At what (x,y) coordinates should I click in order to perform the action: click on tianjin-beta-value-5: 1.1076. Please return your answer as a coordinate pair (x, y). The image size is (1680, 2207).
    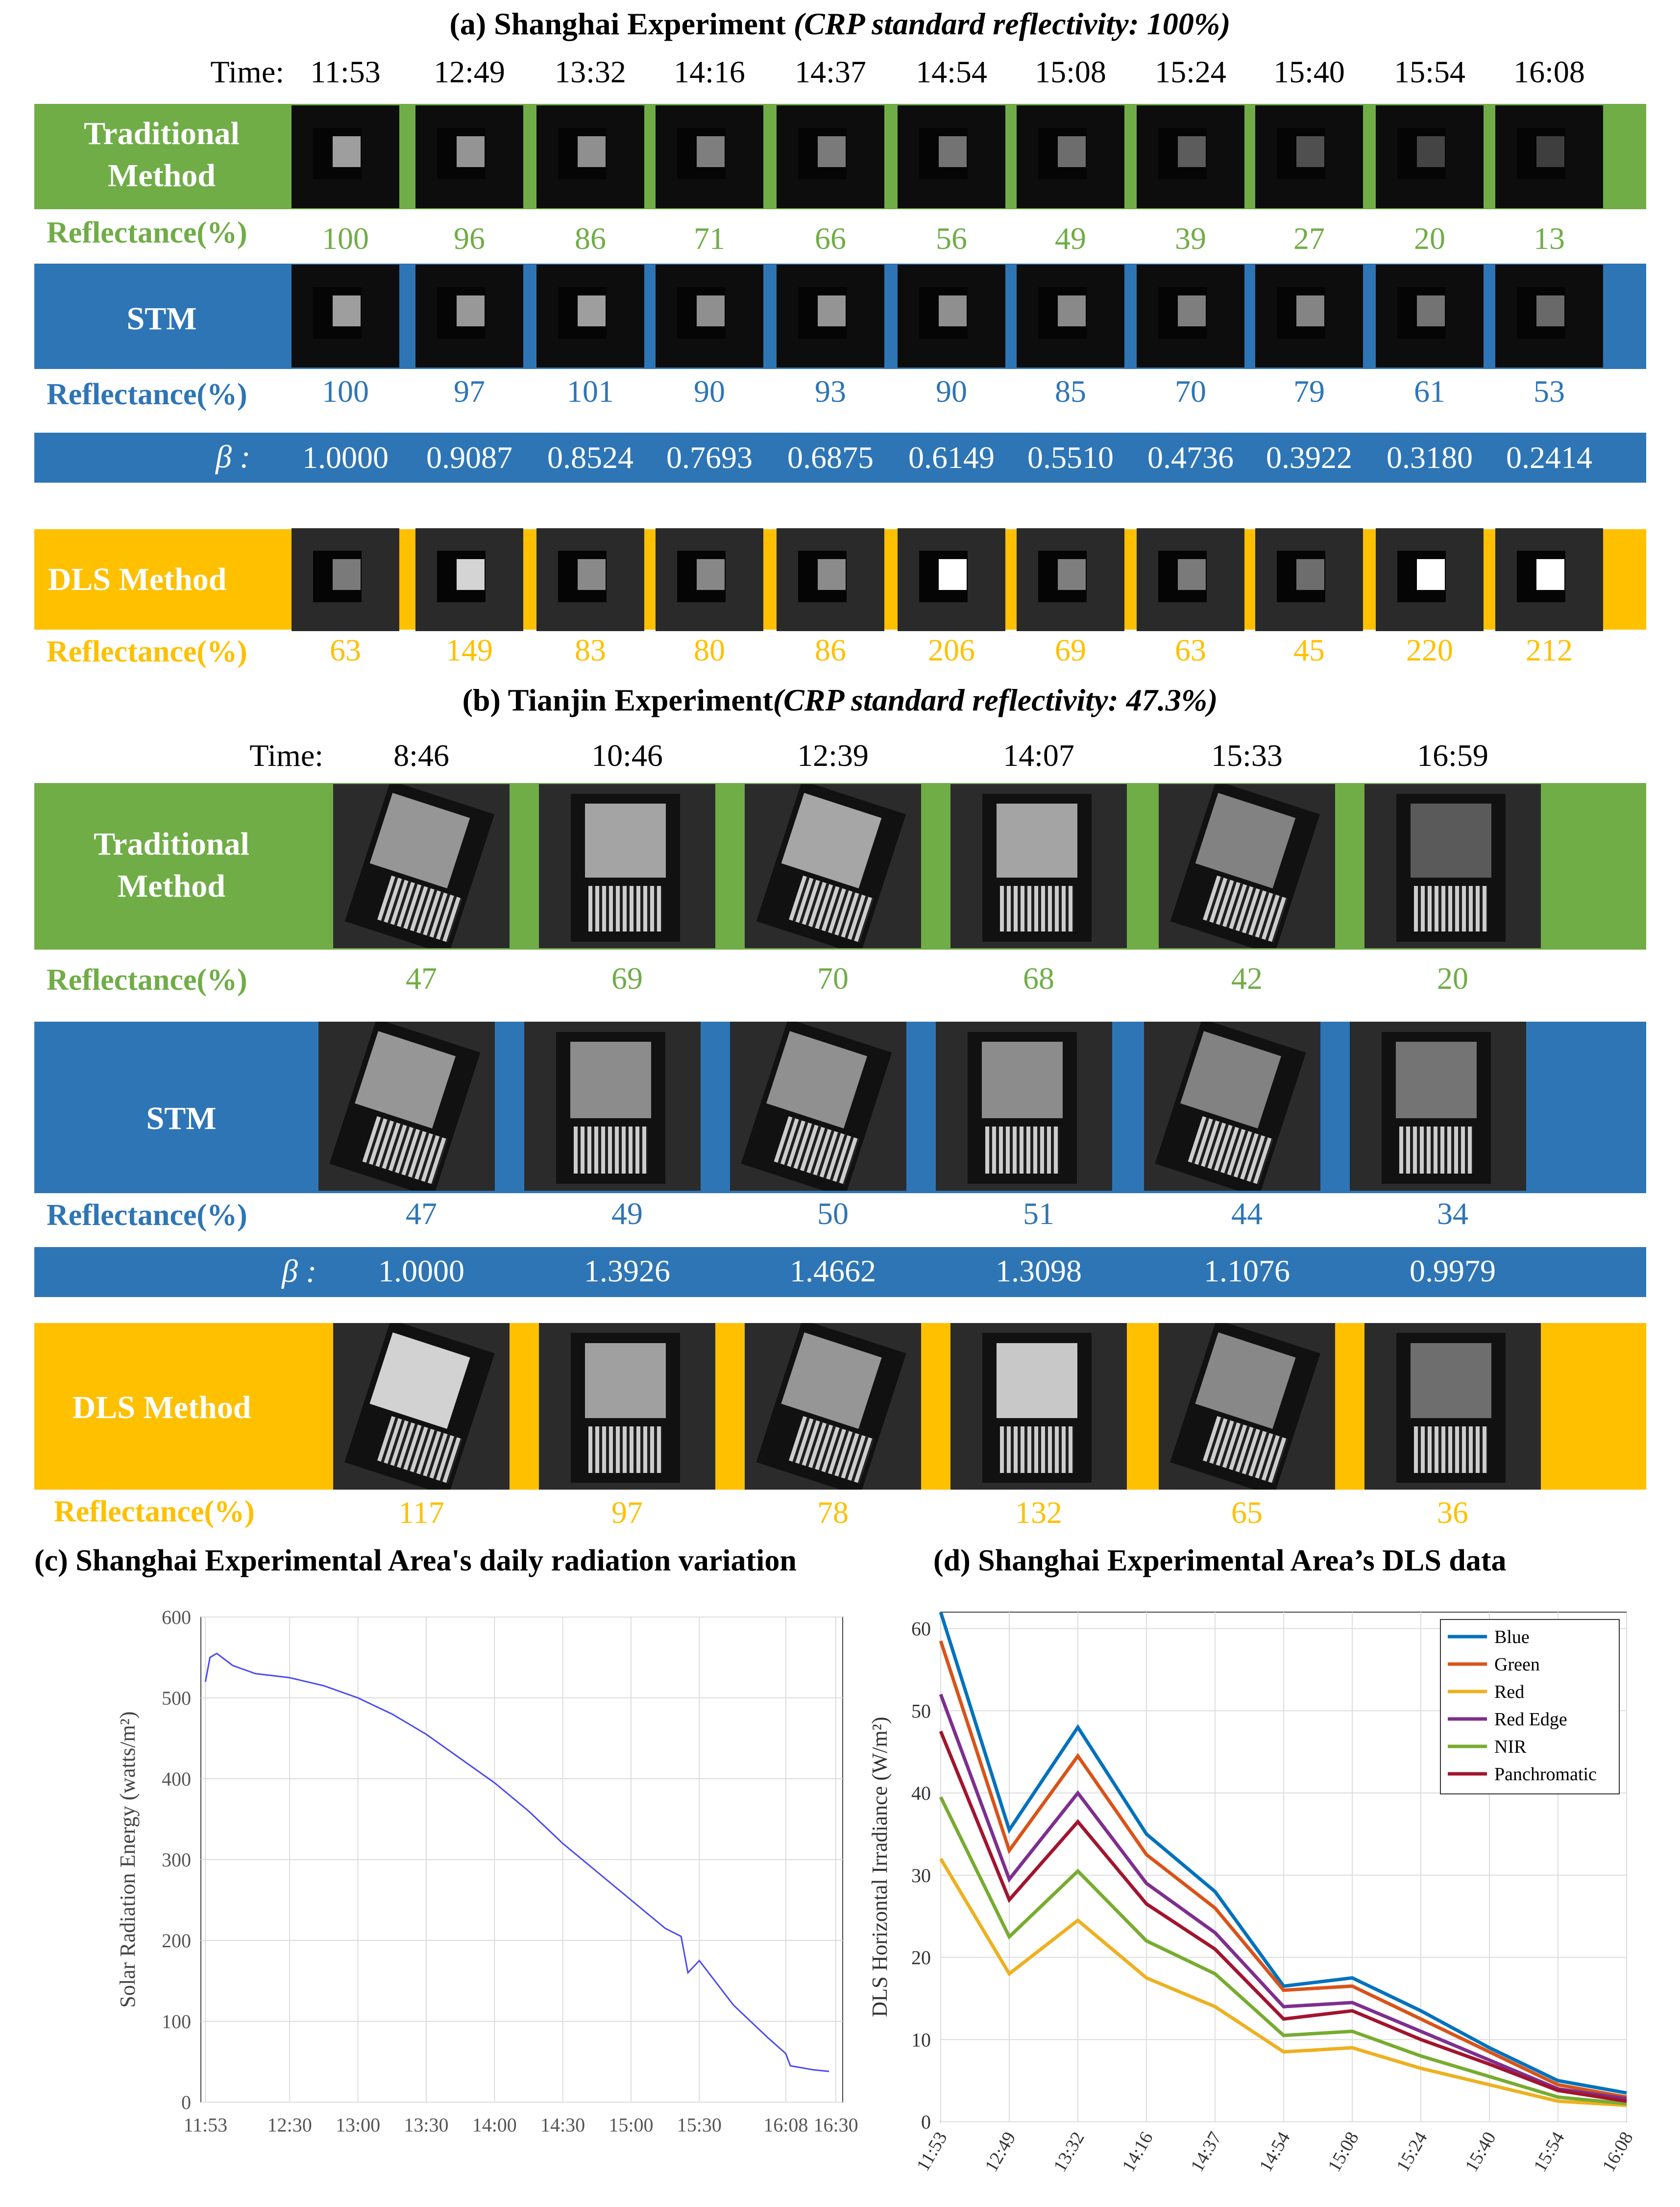
    Looking at the image, I should click on (1247, 1270).